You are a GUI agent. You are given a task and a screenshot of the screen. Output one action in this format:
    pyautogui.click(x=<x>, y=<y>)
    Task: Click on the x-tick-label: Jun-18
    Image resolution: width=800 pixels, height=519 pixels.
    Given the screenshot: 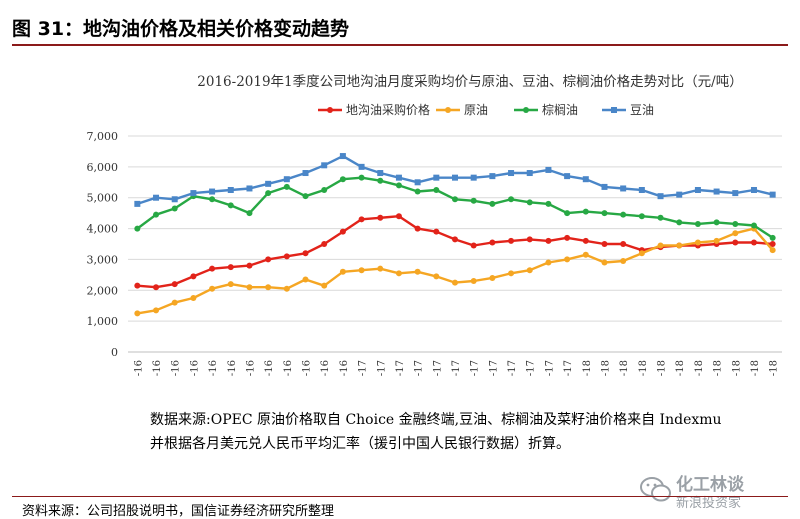 What is the action you would take?
    pyautogui.click(x=680, y=368)
    